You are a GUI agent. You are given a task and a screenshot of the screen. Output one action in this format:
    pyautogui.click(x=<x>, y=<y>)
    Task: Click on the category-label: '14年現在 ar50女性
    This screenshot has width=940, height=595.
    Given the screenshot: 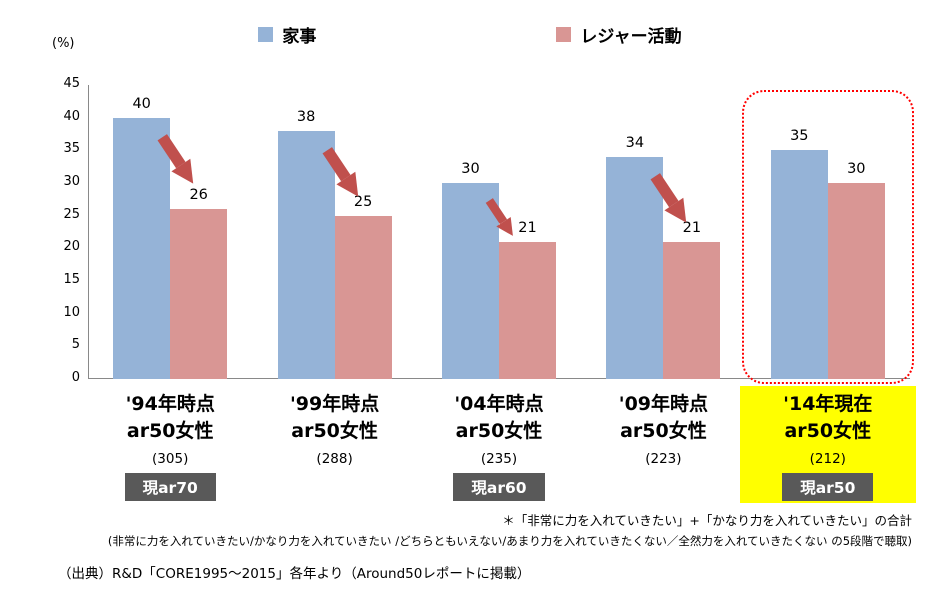 What is the action you would take?
    pyautogui.click(x=828, y=418)
    